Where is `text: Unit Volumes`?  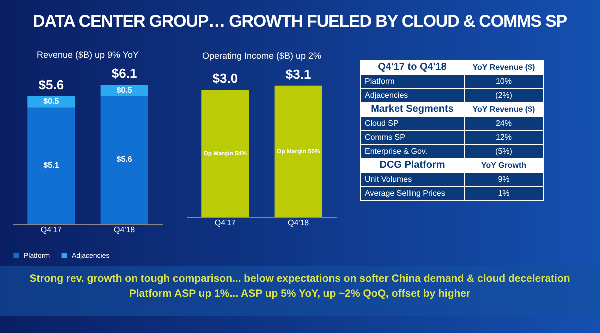
text: Unit Volumes is located at coordinates (412, 179).